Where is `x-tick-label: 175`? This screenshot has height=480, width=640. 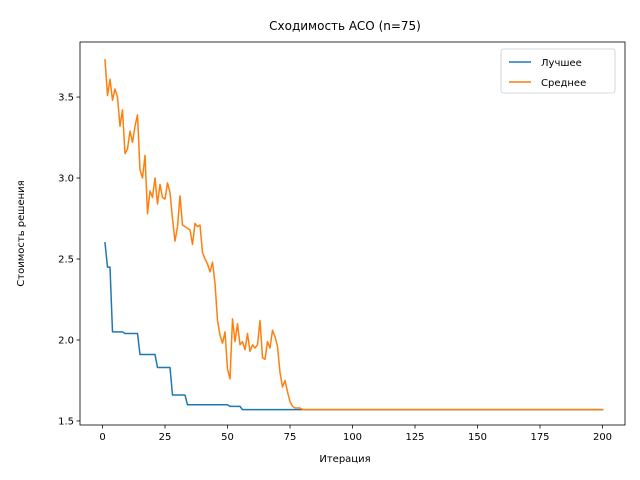 x-tick-label: 175 is located at coordinates (539, 437).